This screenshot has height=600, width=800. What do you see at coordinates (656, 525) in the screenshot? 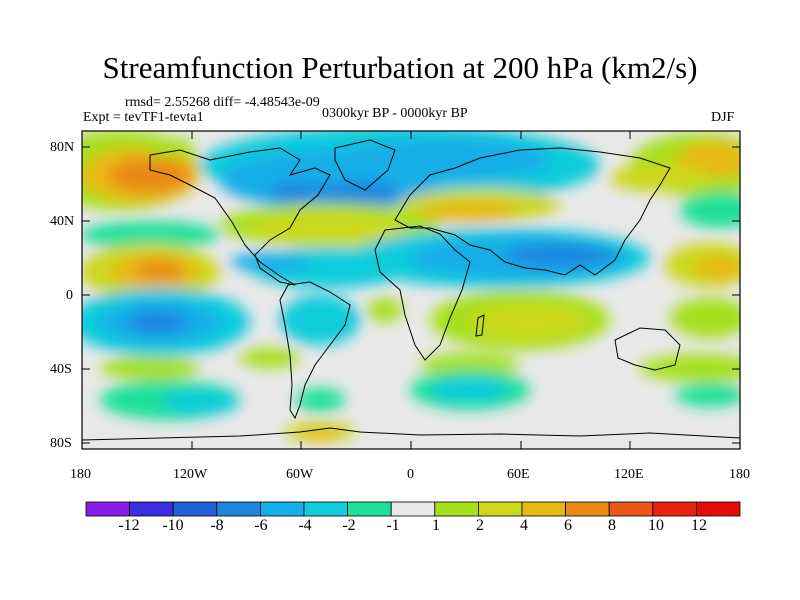
I see `colorbar-label: 10` at bounding box center [656, 525].